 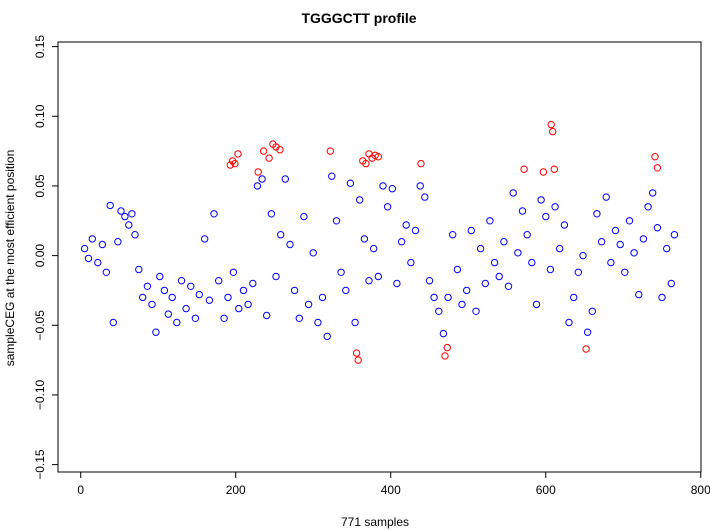 What do you see at coordinates (40, 256) in the screenshot?
I see `y-tick-label: 0.00` at bounding box center [40, 256].